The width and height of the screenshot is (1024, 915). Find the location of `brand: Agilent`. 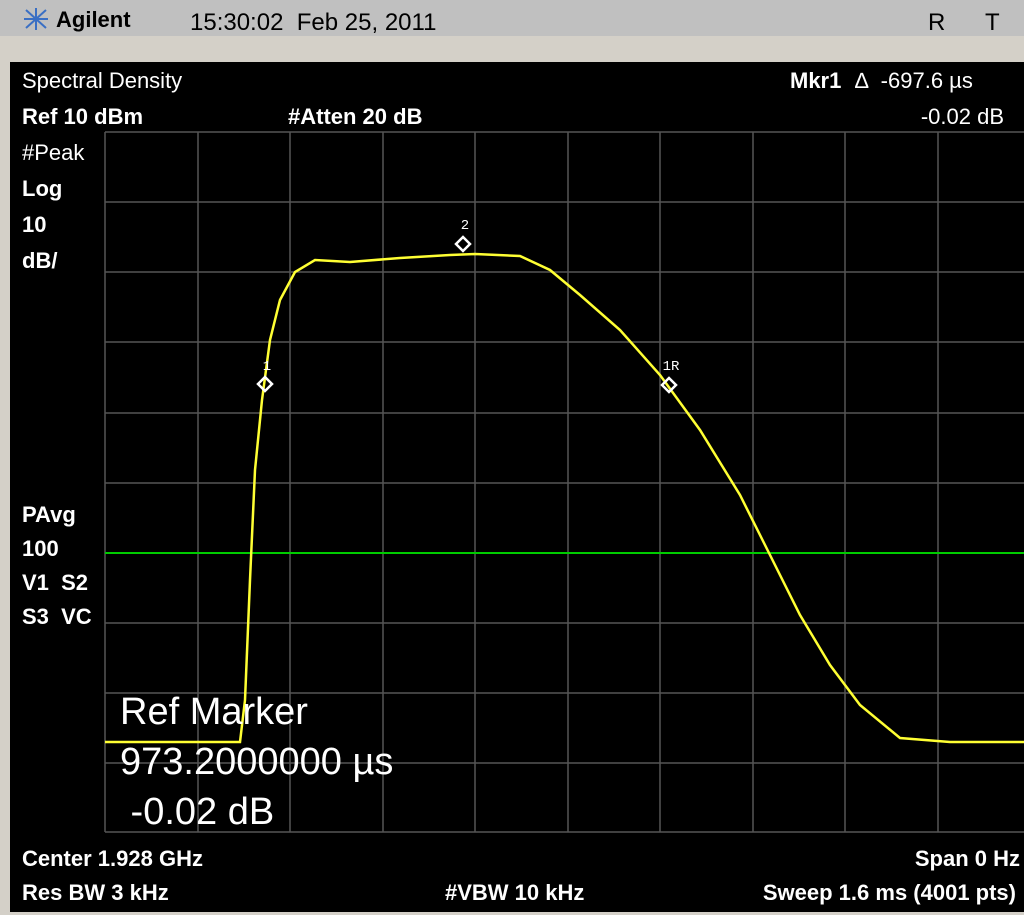

brand: Agilent is located at coordinates (93, 19).